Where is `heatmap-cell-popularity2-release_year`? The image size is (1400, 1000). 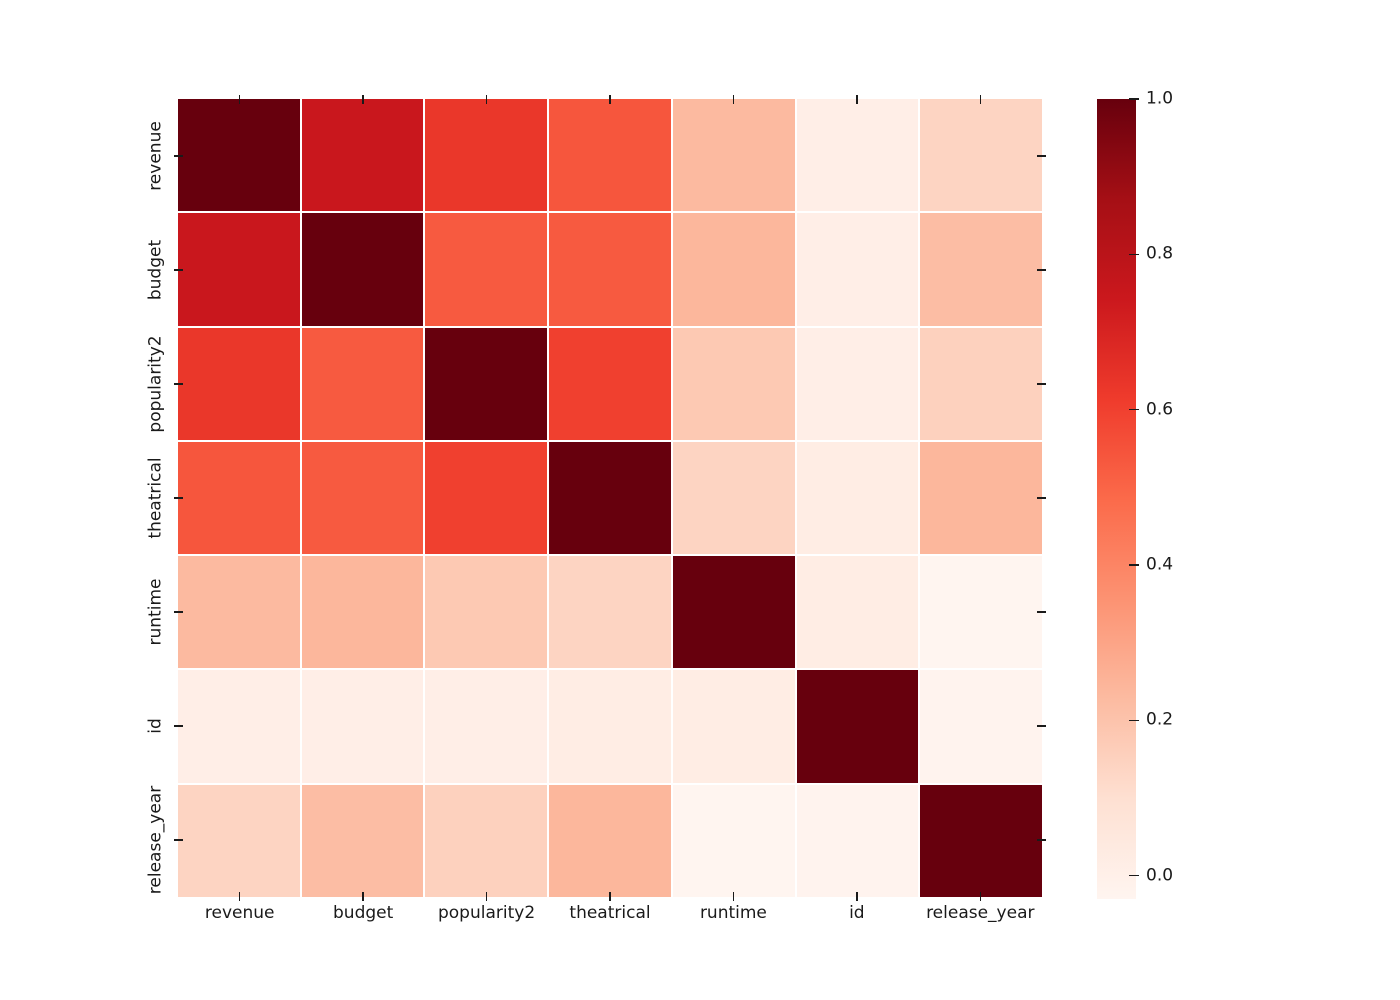 heatmap-cell-popularity2-release_year is located at coordinates (981, 383).